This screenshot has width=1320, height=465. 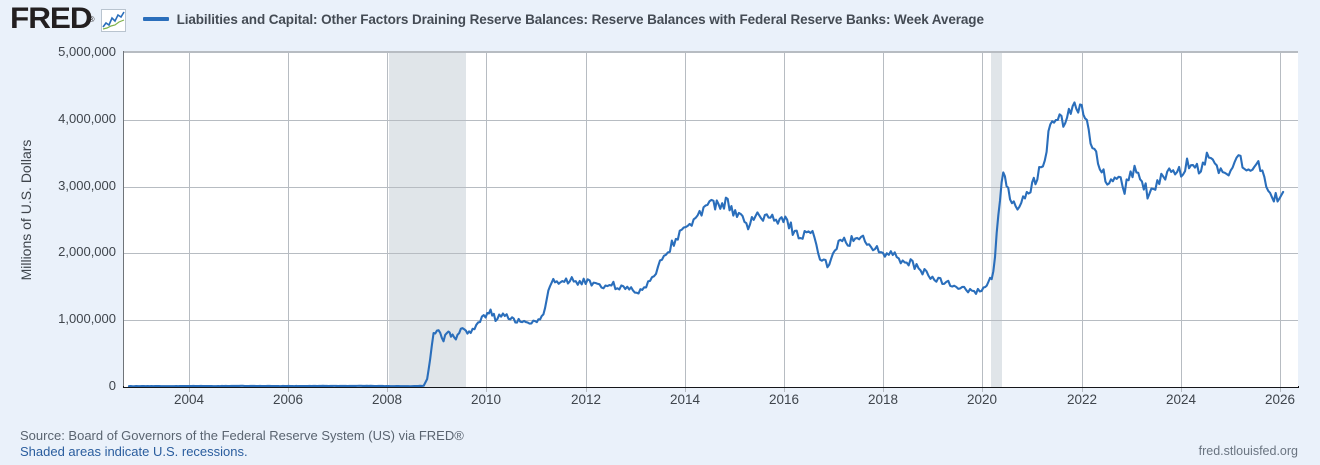 I want to click on vgridline-2018, so click(x=883, y=220).